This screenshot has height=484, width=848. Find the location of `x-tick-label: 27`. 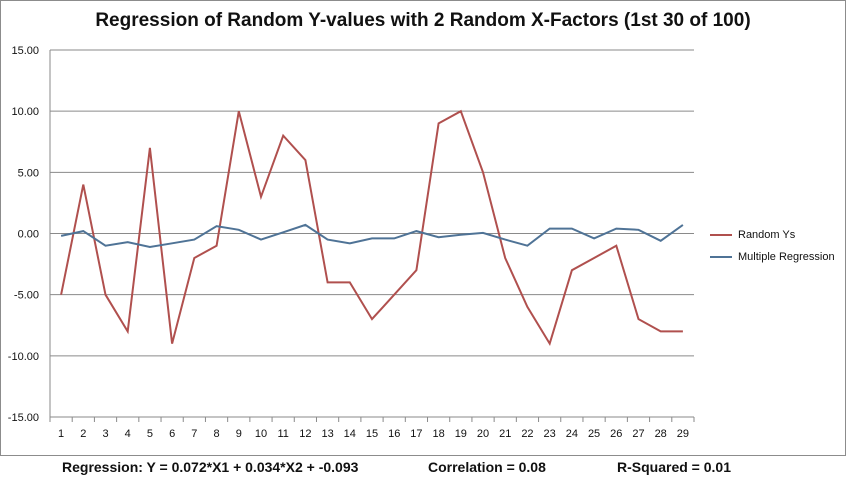

x-tick-label: 27 is located at coordinates (638, 434).